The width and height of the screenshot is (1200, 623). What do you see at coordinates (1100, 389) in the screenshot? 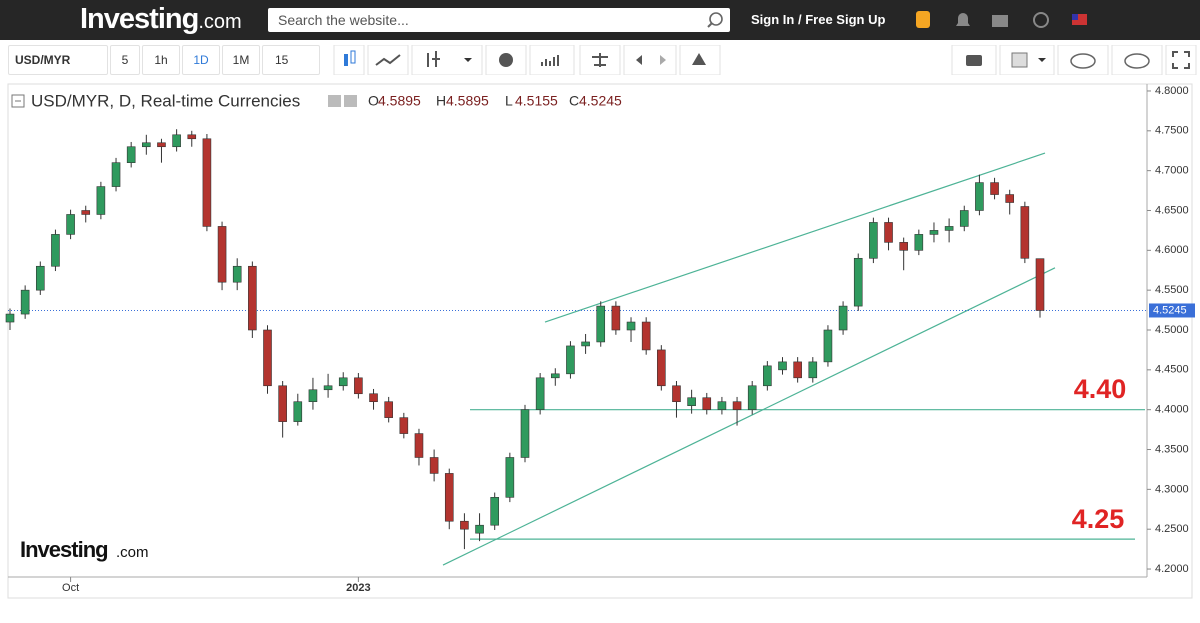
I see `level-annotation: 4.40` at bounding box center [1100, 389].